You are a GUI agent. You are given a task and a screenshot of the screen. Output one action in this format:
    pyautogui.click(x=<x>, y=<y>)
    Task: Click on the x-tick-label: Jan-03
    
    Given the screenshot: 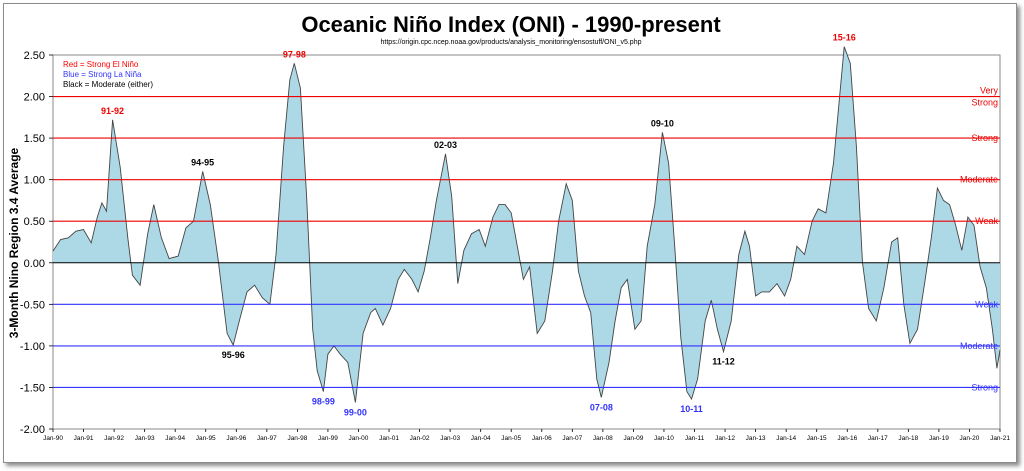 What is the action you would take?
    pyautogui.click(x=450, y=438)
    